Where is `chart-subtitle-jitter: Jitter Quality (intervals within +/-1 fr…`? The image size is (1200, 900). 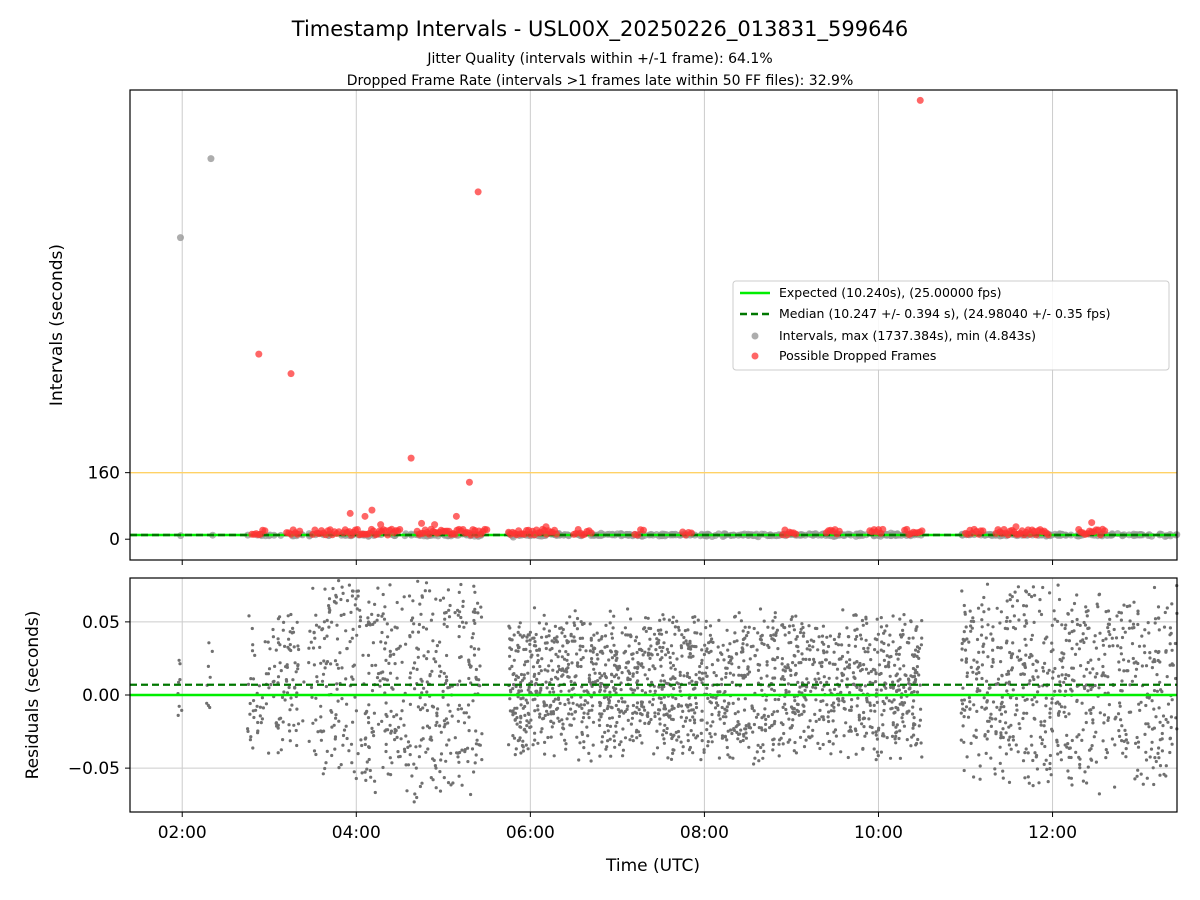
chart-subtitle-jitter: Jitter Quality (intervals within +/-1 fr… is located at coordinates (599, 59).